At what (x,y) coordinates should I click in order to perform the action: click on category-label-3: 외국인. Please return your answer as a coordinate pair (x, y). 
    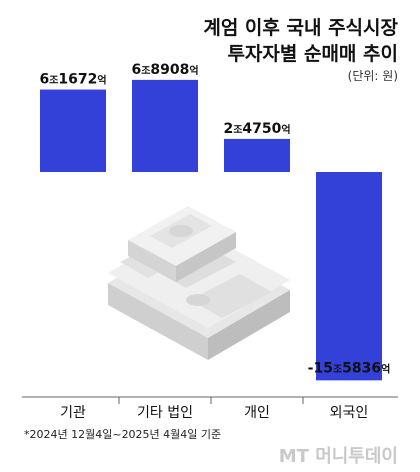
    Looking at the image, I should click on (349, 413).